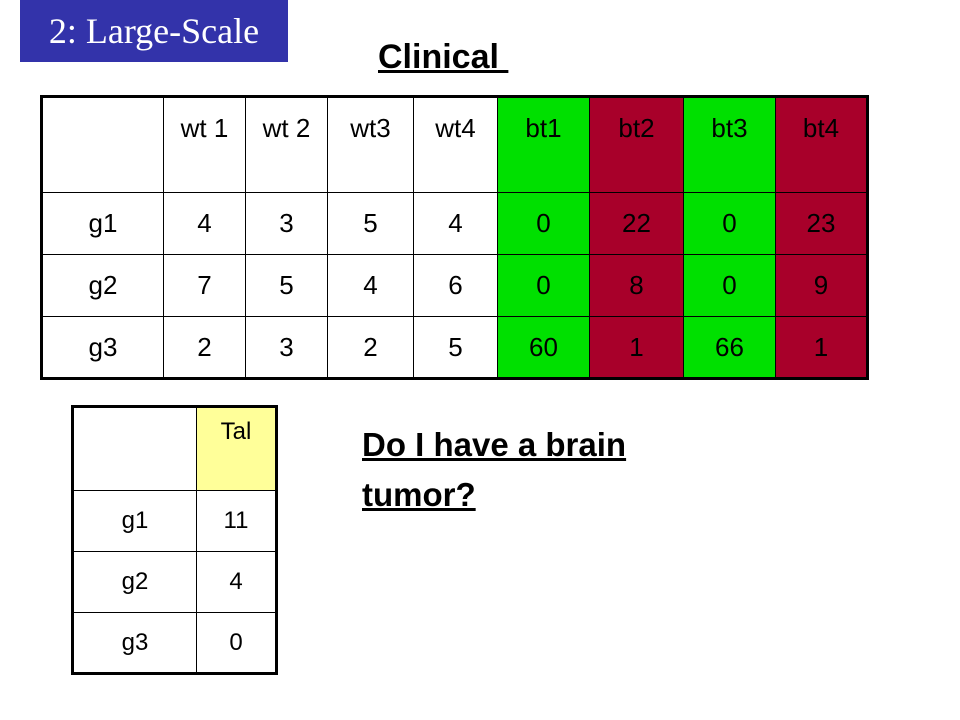 Image resolution: width=960 pixels, height=720 pixels. I want to click on section-badge: 2: Large-Scale, so click(154, 31).